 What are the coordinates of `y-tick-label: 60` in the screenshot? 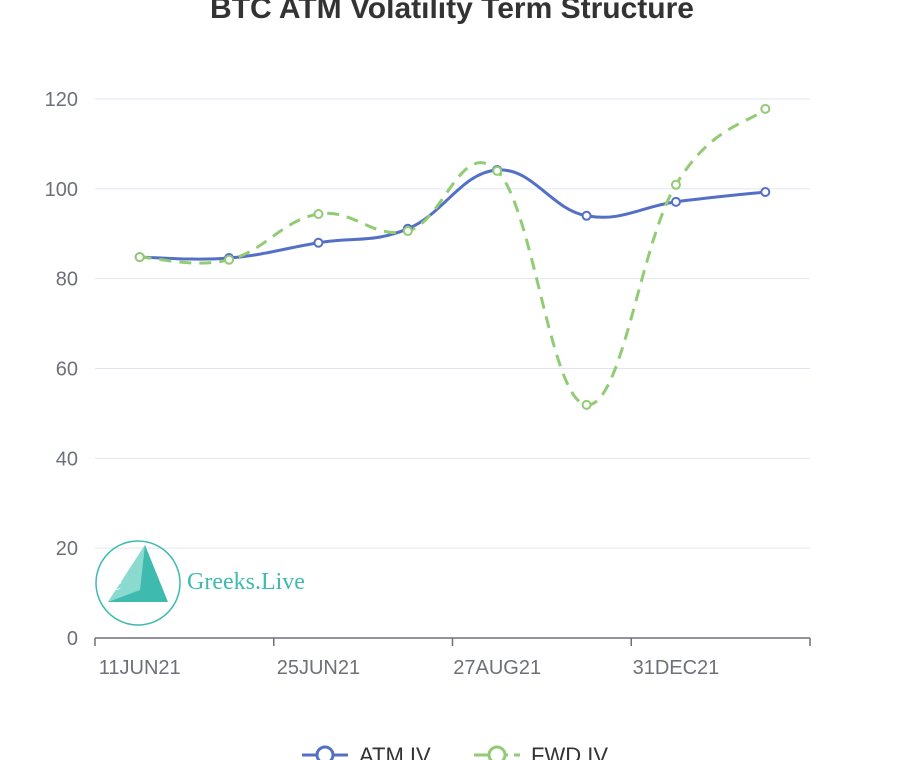 It's located at (67, 370).